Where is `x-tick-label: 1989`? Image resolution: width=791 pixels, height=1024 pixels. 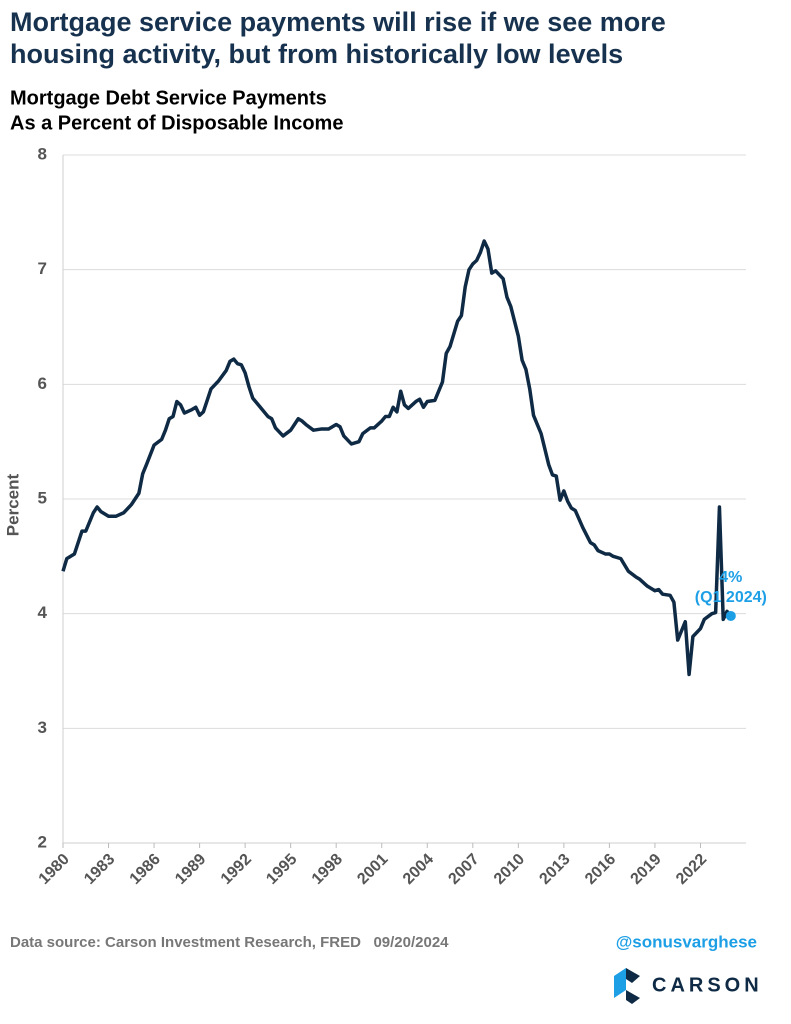 x-tick-label: 1989 is located at coordinates (190, 869).